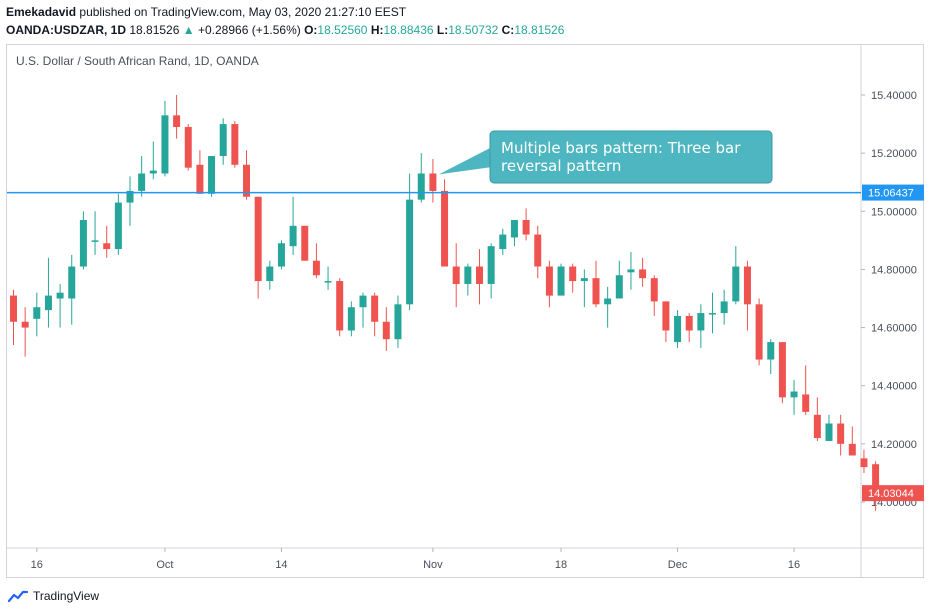  Describe the element at coordinates (894, 387) in the screenshot. I see `price-tick-label: 14.40000` at that location.